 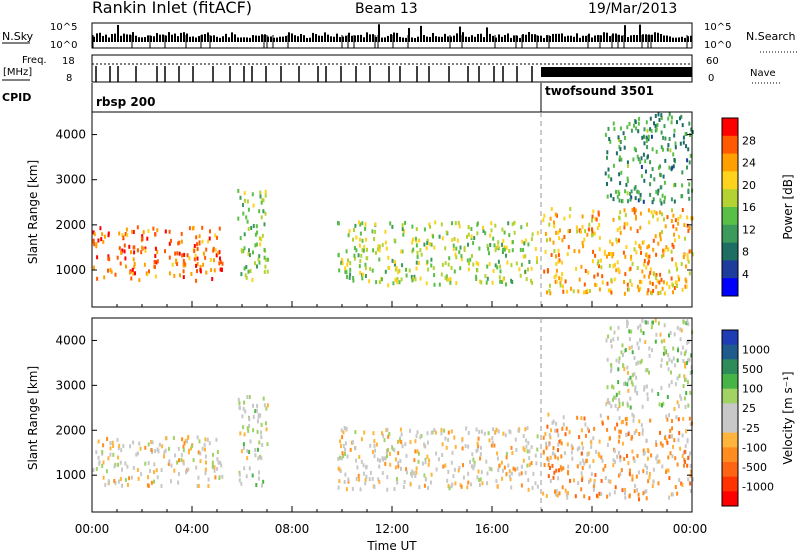 I want to click on colorbar-tick-label: -1000, so click(x=758, y=486).